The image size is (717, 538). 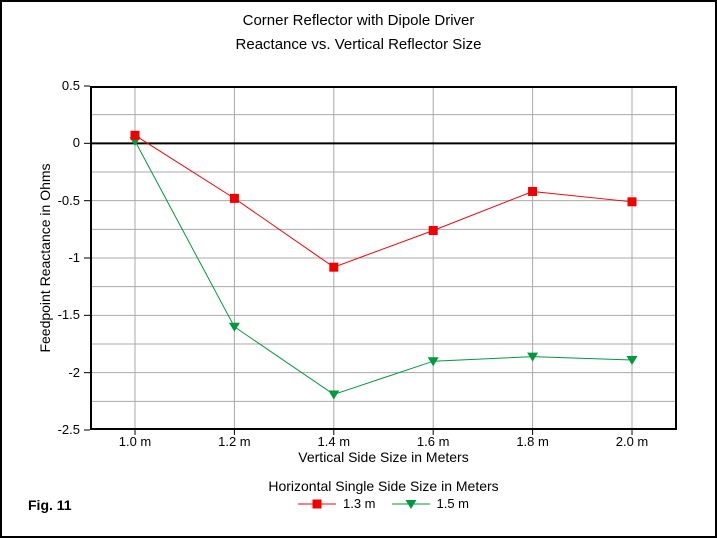 I want to click on legend-square-marker-icon, so click(x=316, y=503).